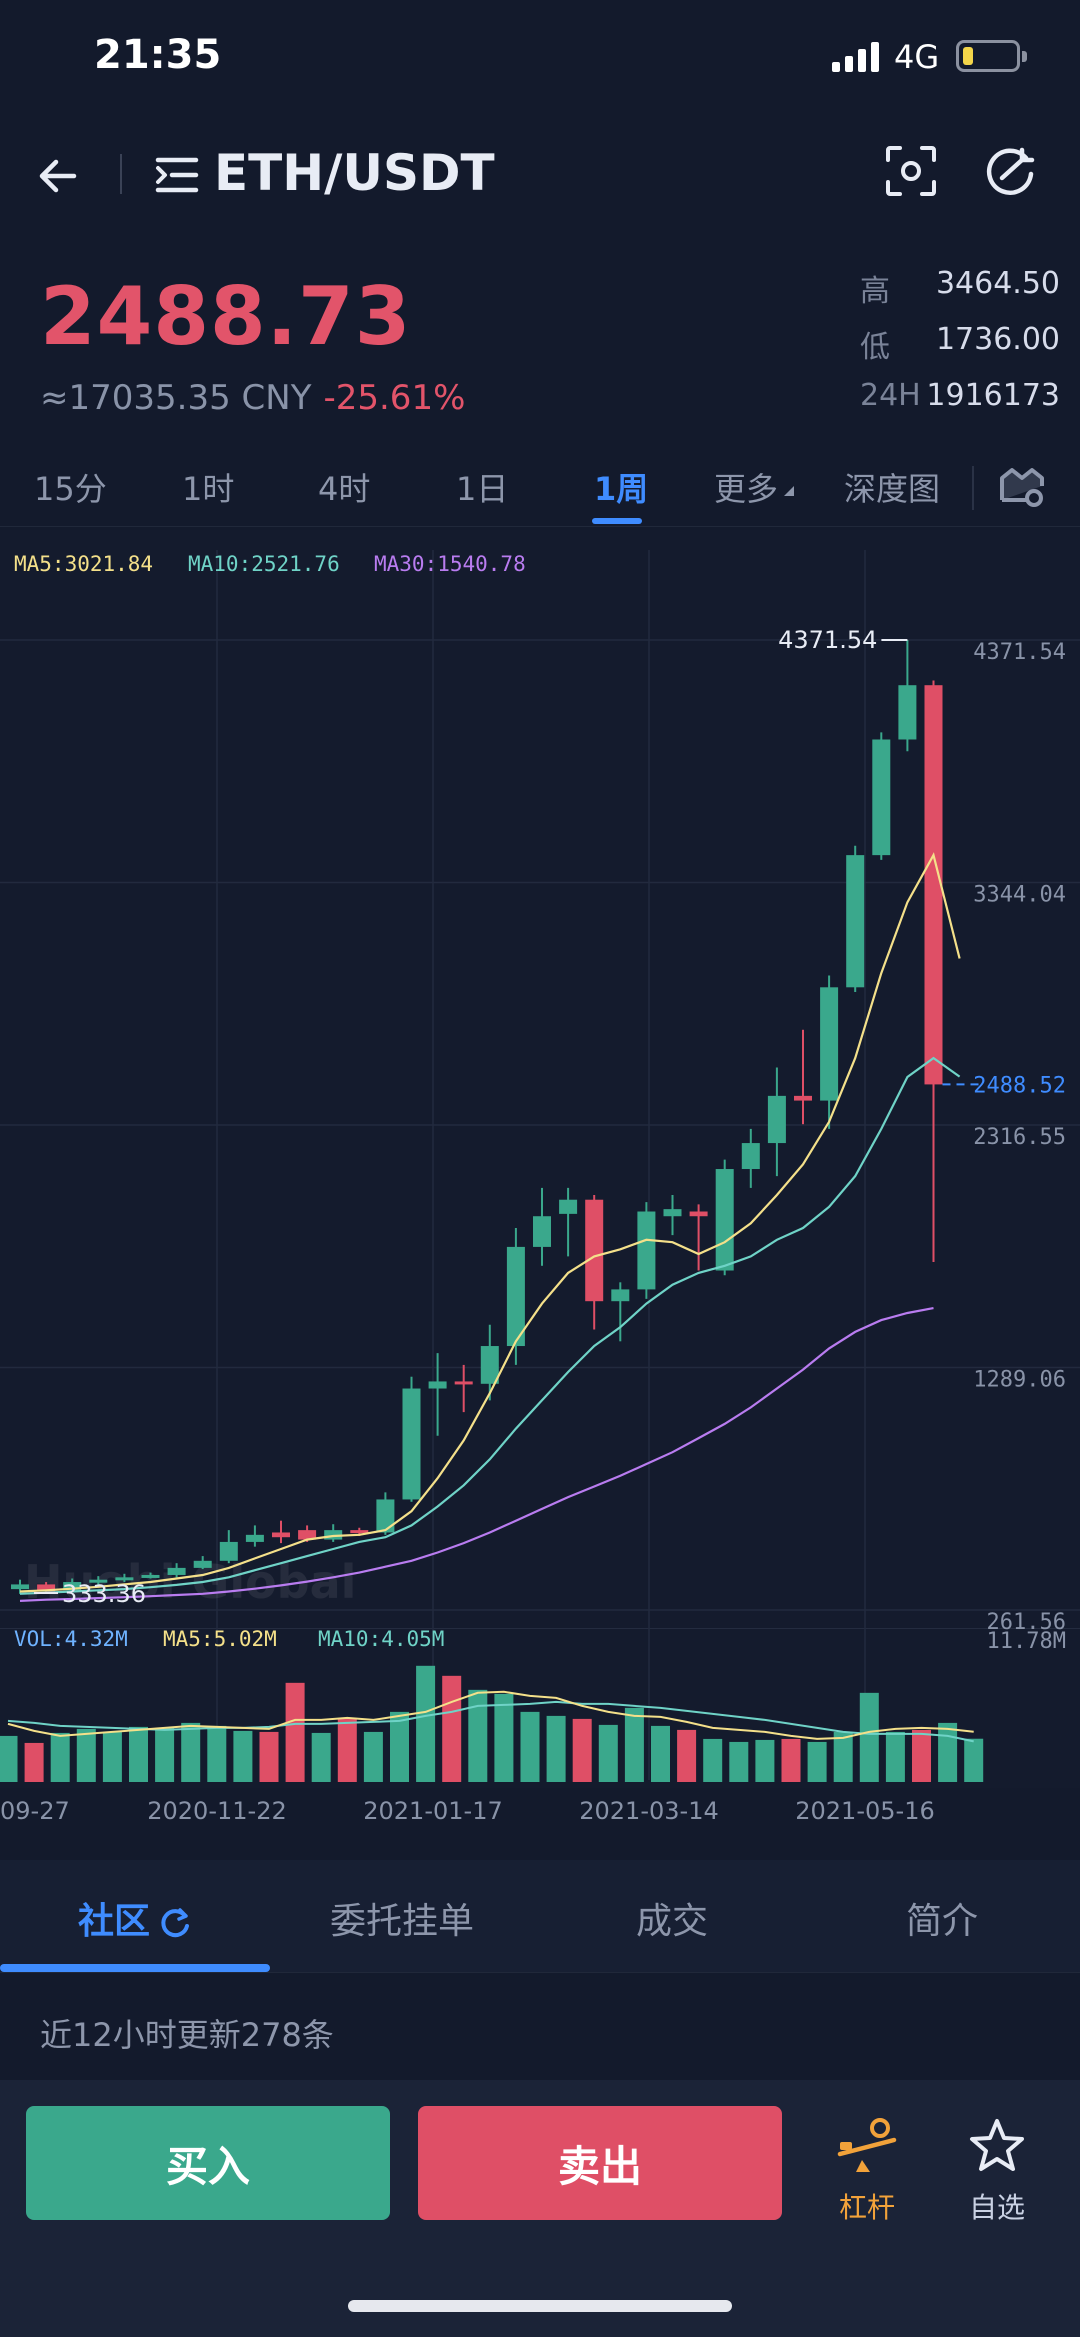  Describe the element at coordinates (997, 339) in the screenshot. I see `stat-value: 1736.00` at that location.